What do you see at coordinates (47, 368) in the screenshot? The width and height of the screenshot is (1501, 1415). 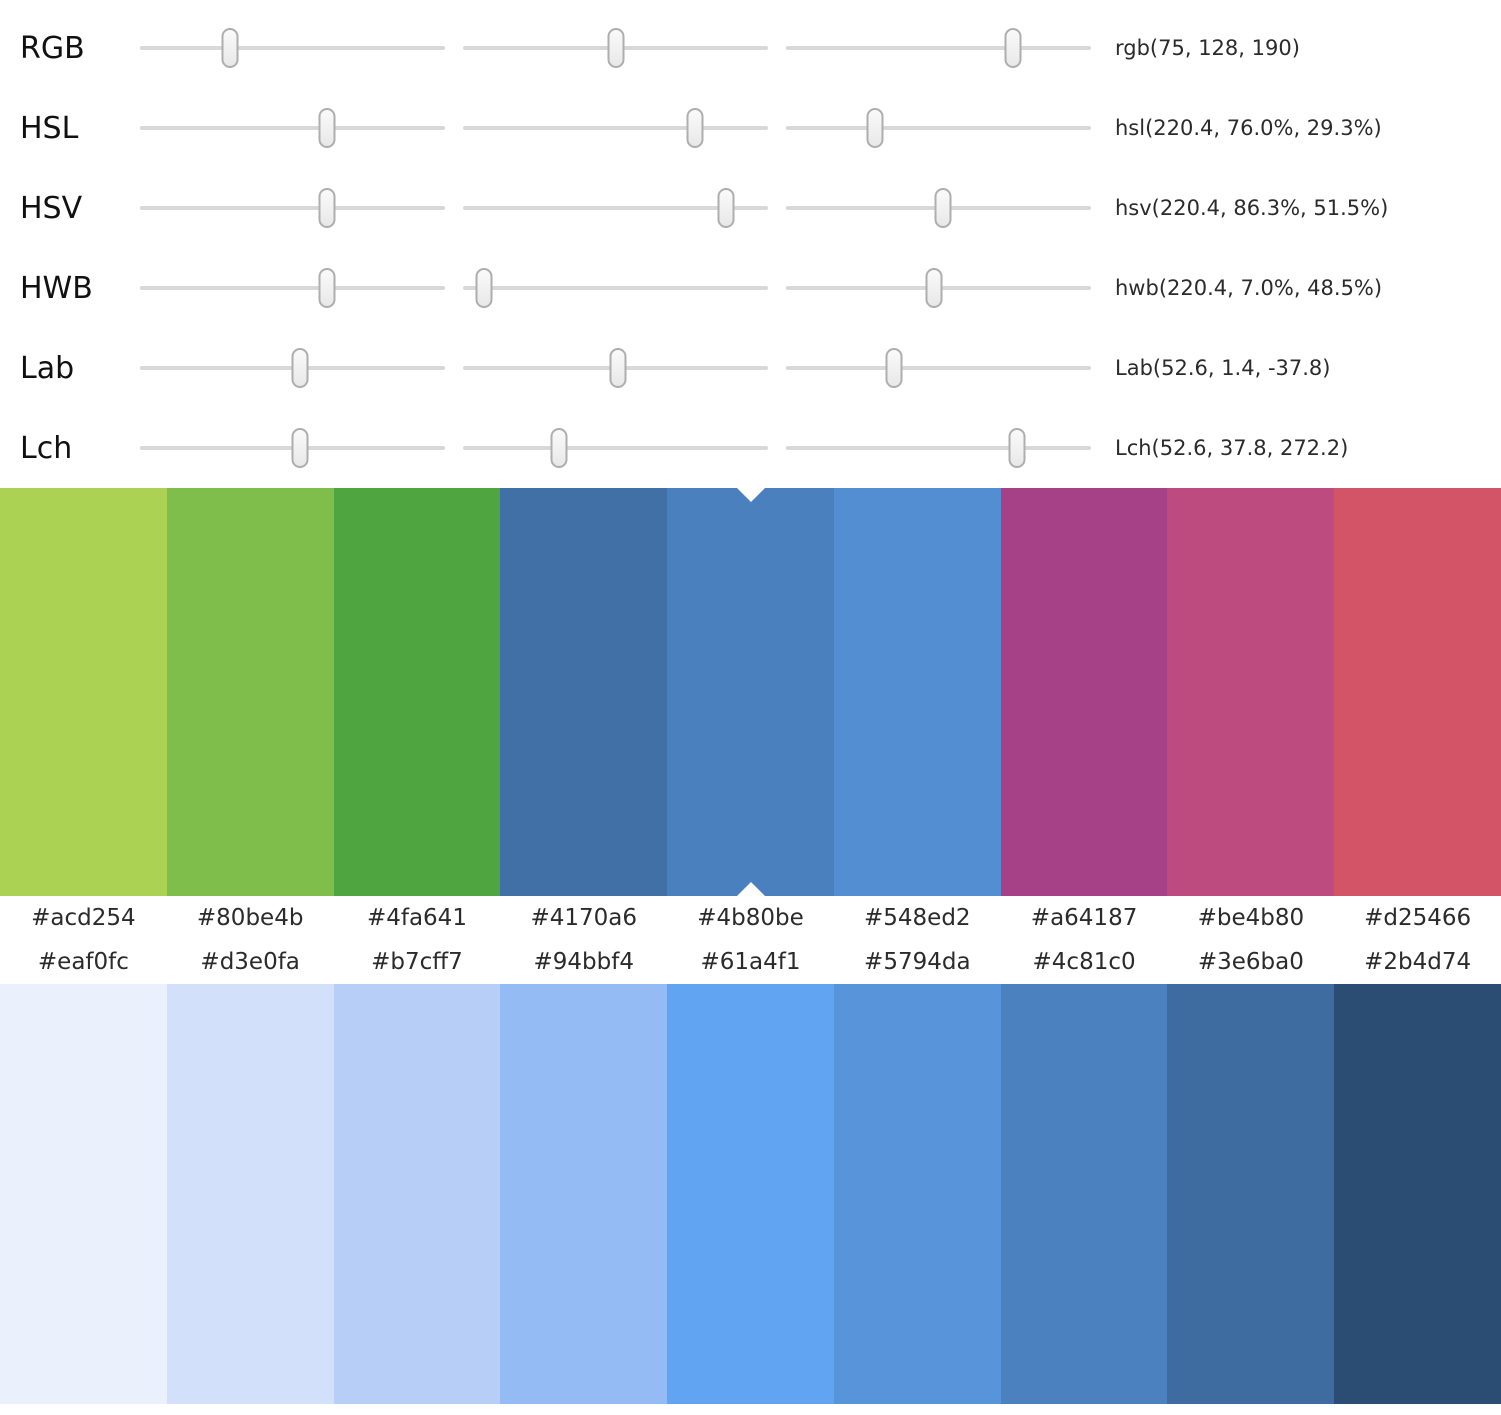 I see `colorspace-label: Lab` at bounding box center [47, 368].